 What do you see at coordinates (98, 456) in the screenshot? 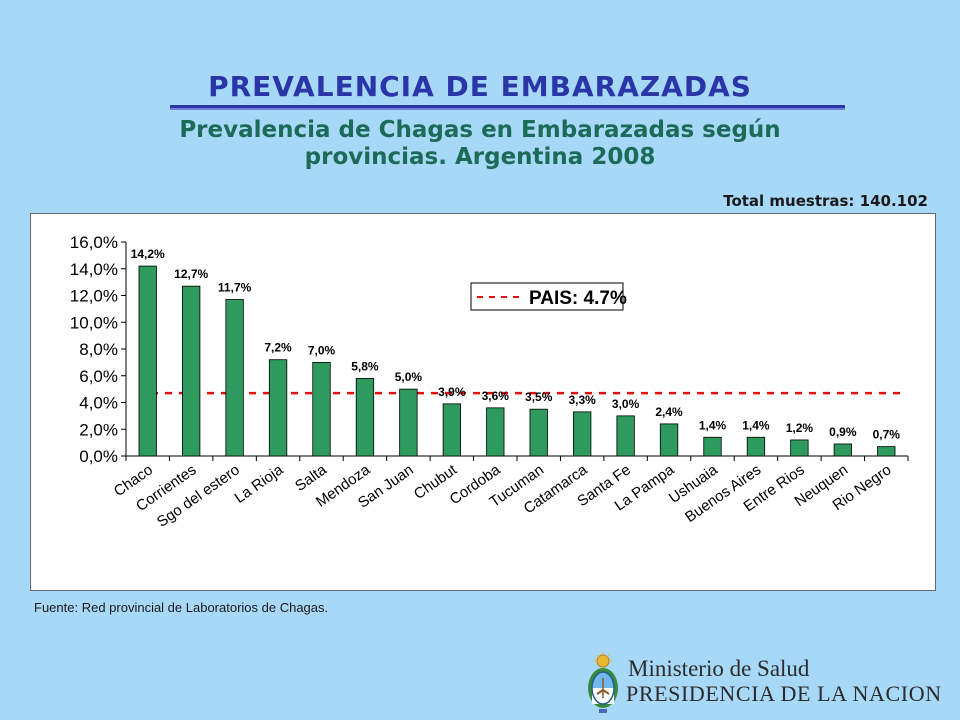
I see `y-tick-label: 0,0%` at bounding box center [98, 456].